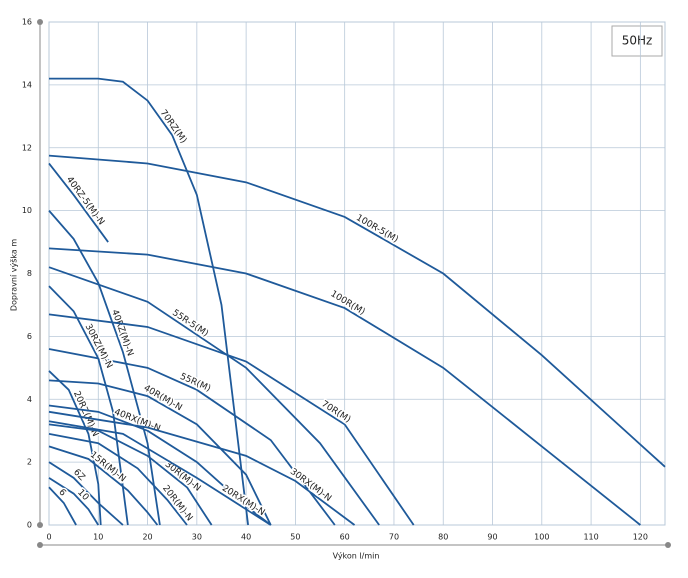 Image resolution: width=688 pixels, height=578 pixels. Describe the element at coordinates (29, 525) in the screenshot. I see `y-tick-label: 0` at that location.